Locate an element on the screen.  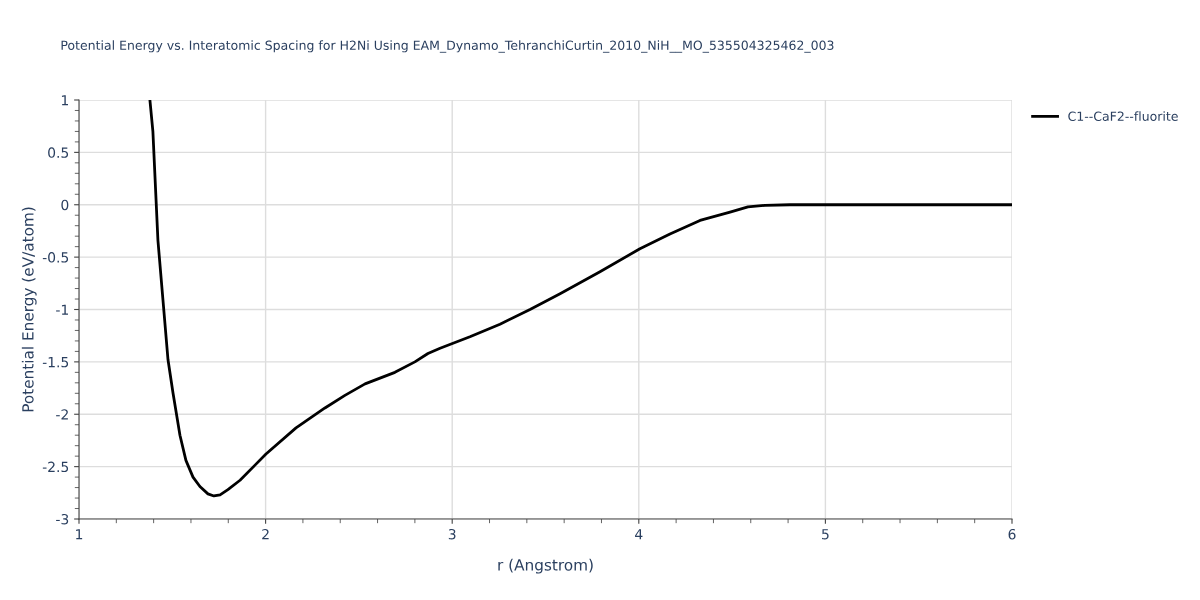
y-tick-label: -2.5 is located at coordinates (55, 467).